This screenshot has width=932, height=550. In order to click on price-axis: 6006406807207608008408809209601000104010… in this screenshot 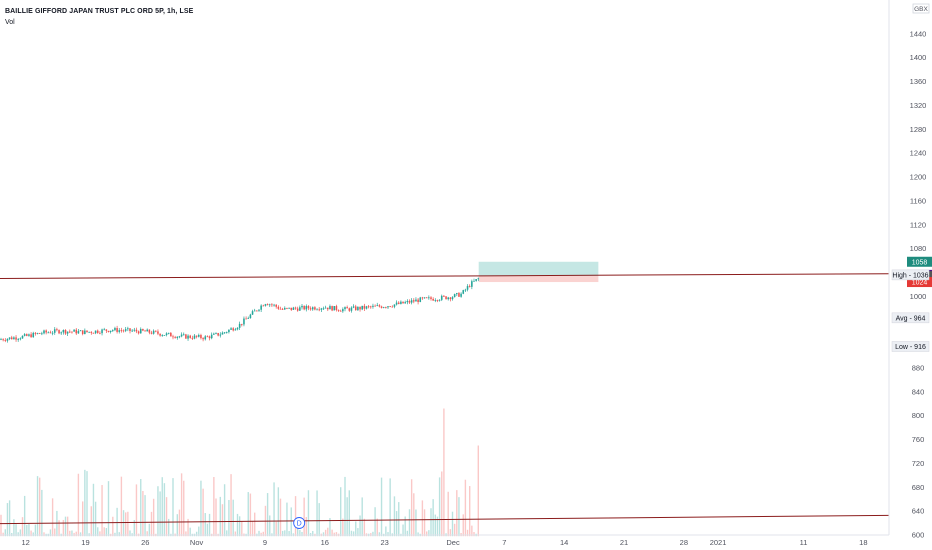, I will do `click(907, 270)`.